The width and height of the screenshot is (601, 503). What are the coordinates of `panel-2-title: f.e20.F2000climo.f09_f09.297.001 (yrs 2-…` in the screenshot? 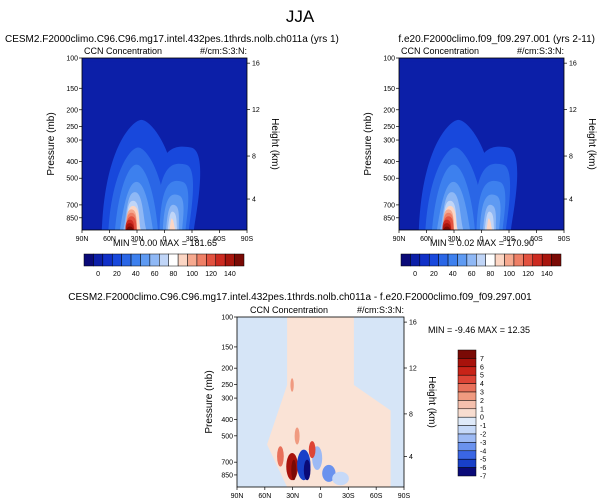 It's located at (496, 39).